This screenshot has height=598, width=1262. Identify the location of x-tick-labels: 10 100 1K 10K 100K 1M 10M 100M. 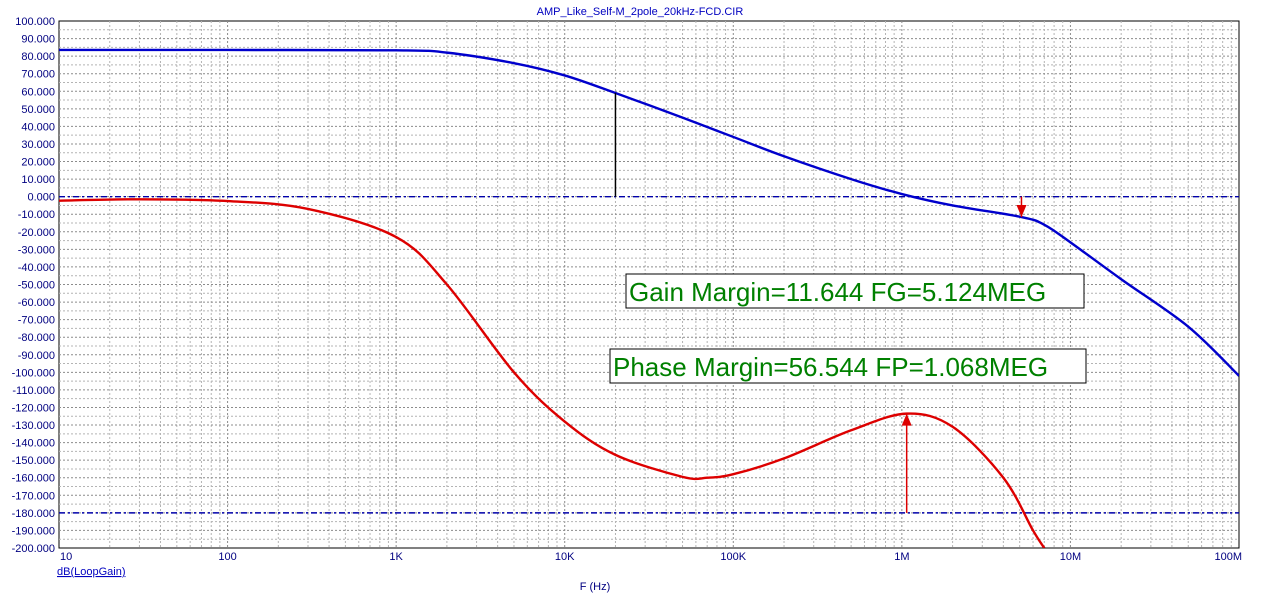
(651, 557).